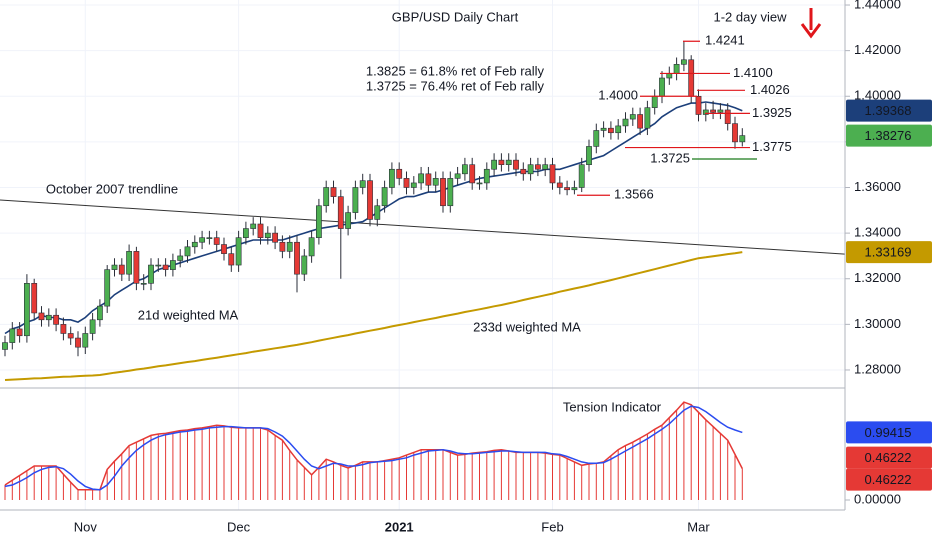 The image size is (932, 550). Describe the element at coordinates (698, 526) in the screenshot. I see `x-tick-label: Mar` at that location.